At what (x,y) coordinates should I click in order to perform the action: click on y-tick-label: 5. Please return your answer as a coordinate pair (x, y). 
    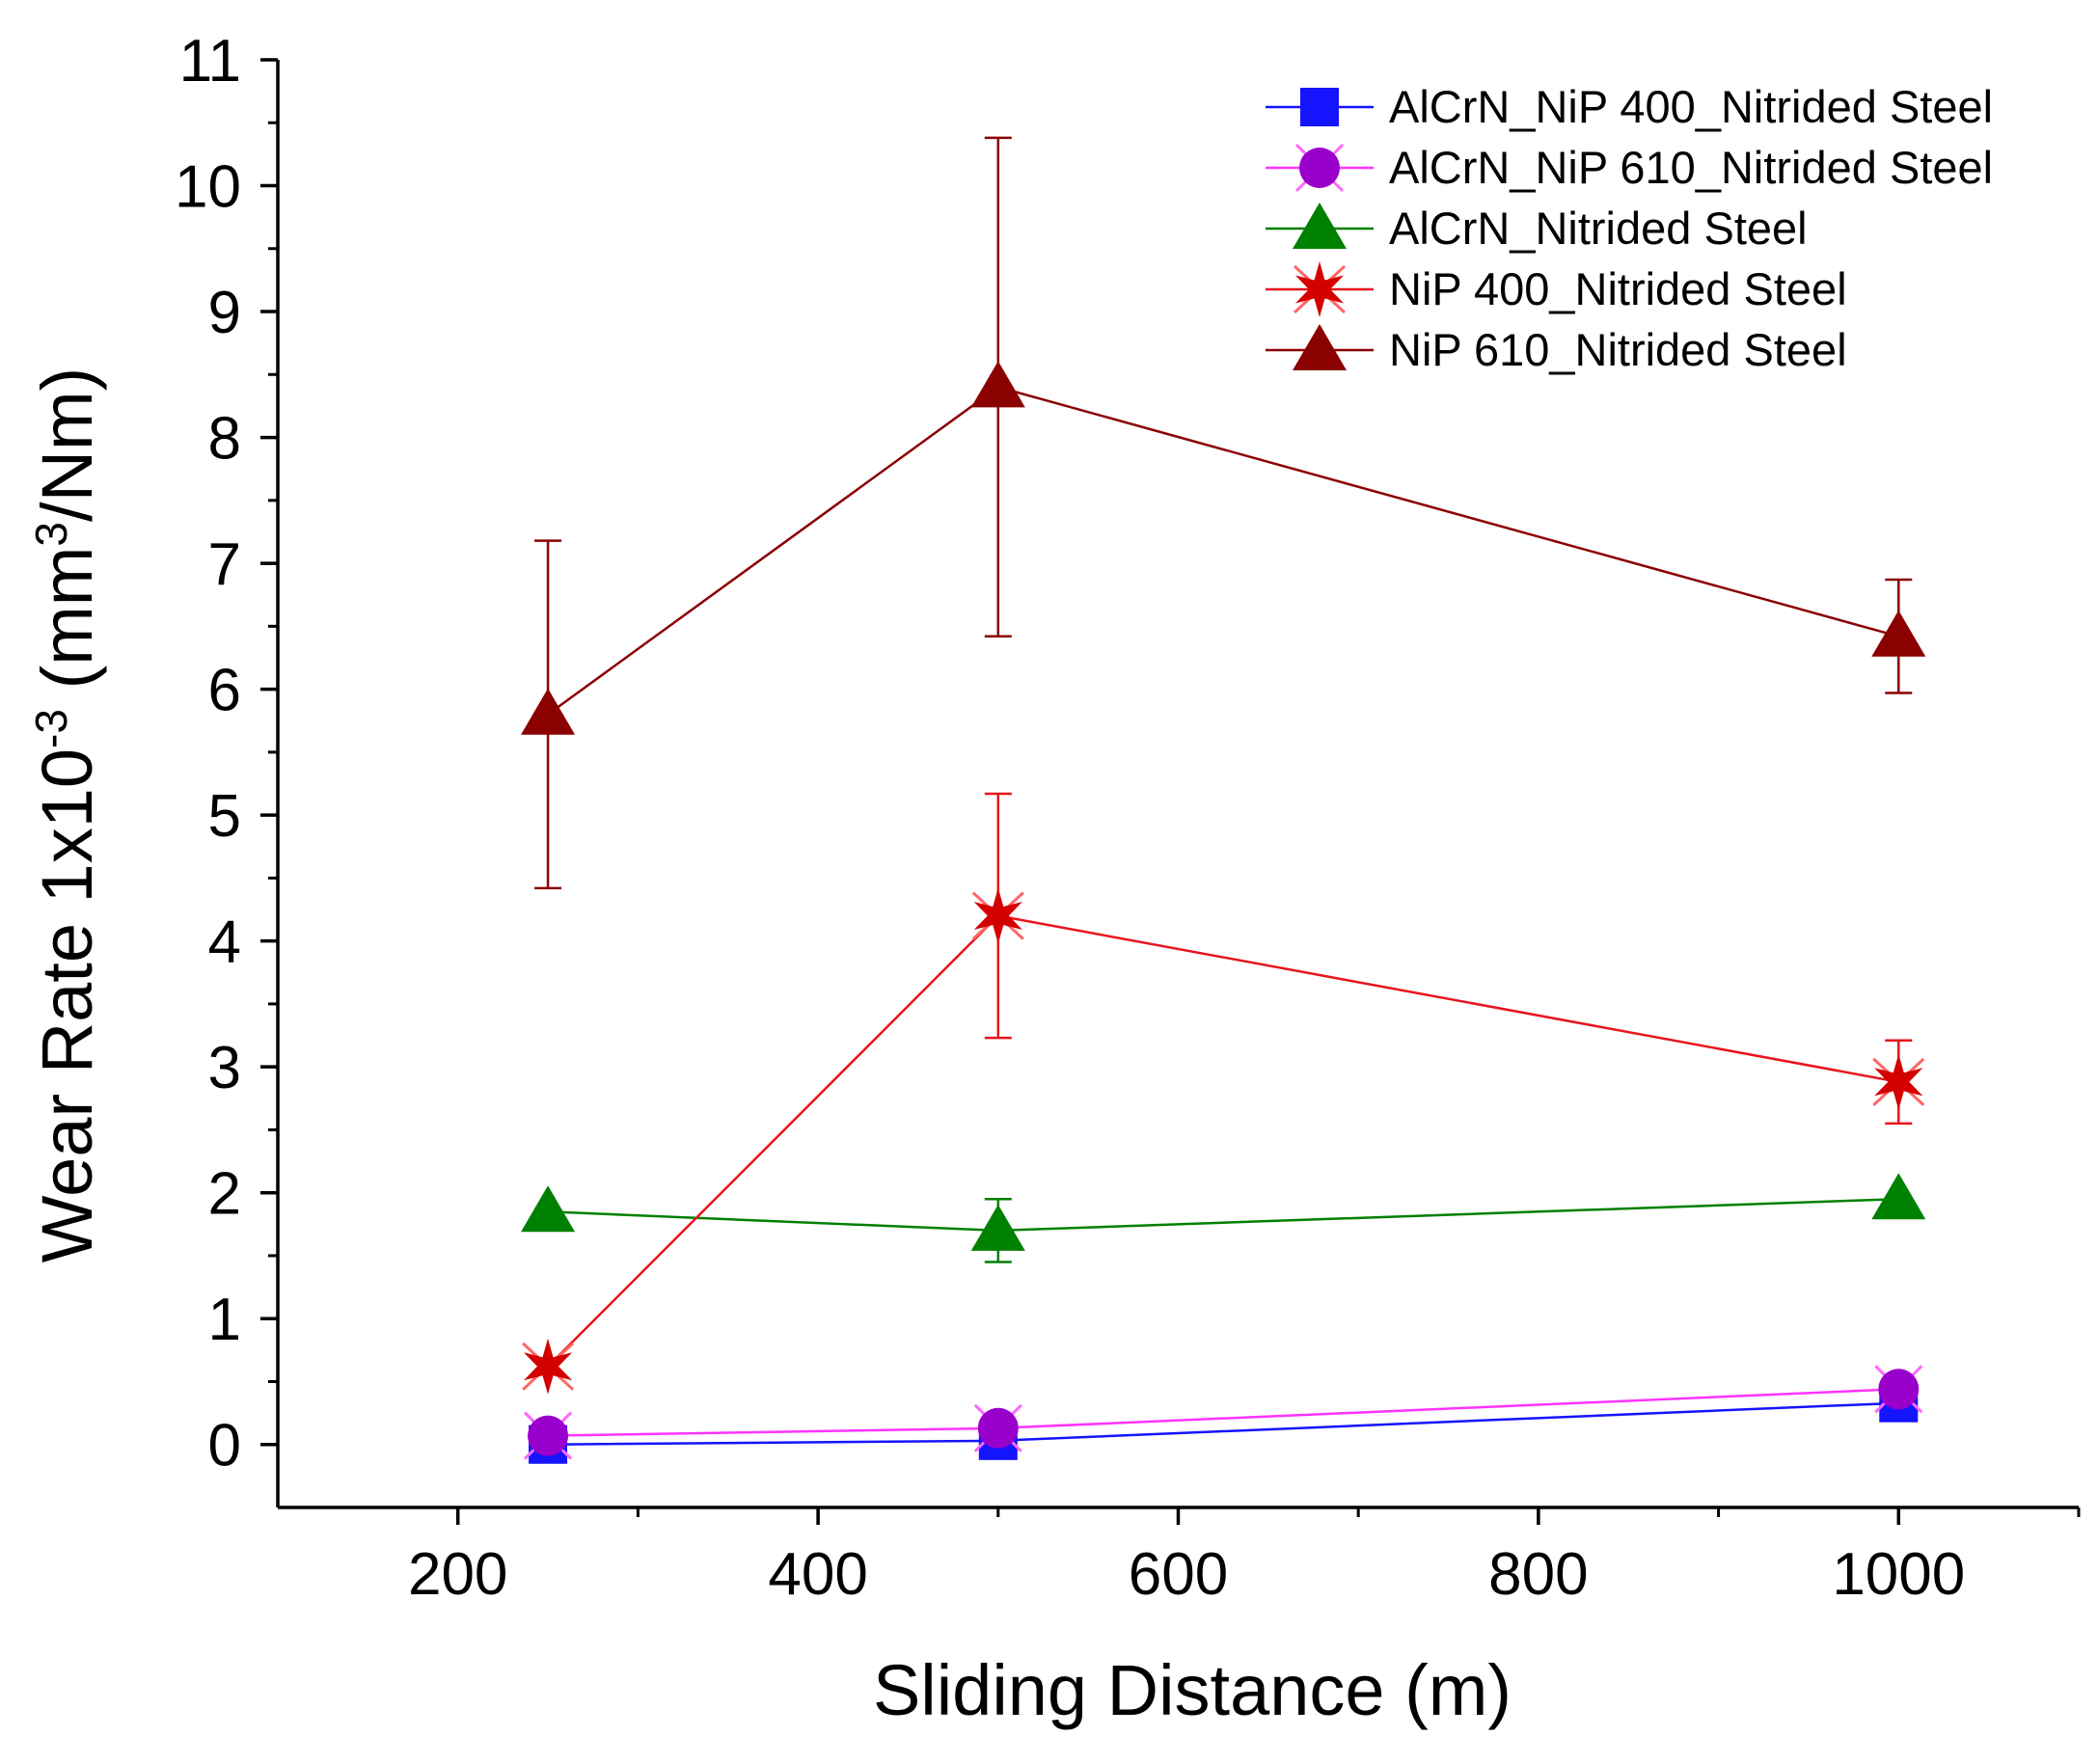
    Looking at the image, I should click on (224, 816).